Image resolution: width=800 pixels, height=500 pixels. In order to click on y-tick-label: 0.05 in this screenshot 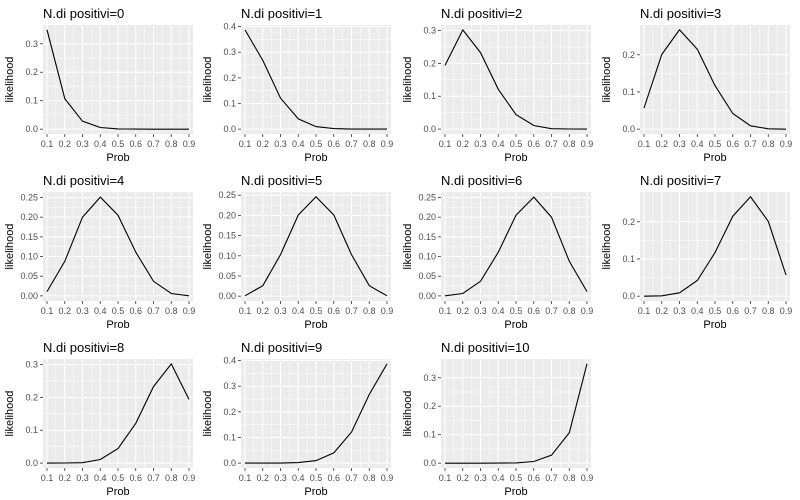, I will do `click(29, 276)`.